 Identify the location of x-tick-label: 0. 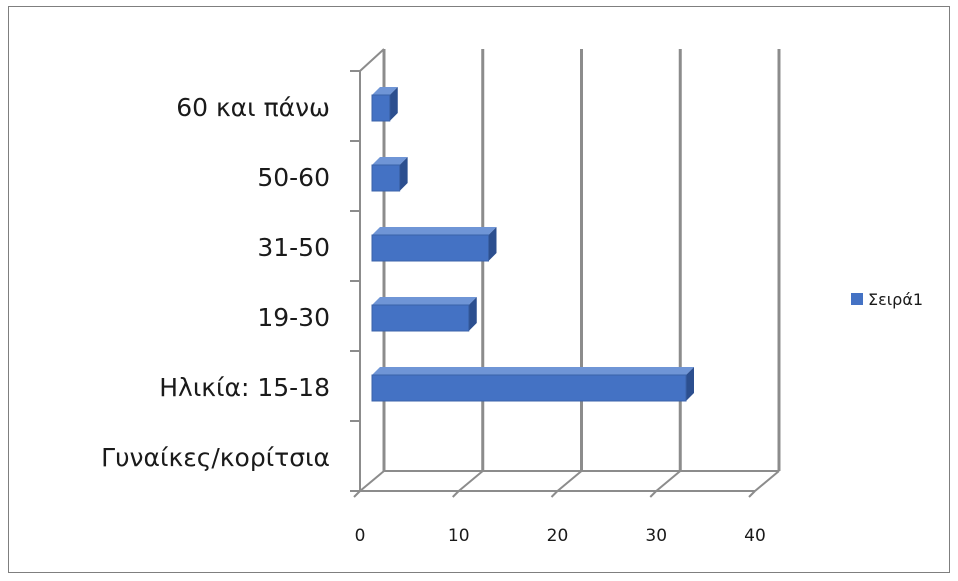
(360, 536).